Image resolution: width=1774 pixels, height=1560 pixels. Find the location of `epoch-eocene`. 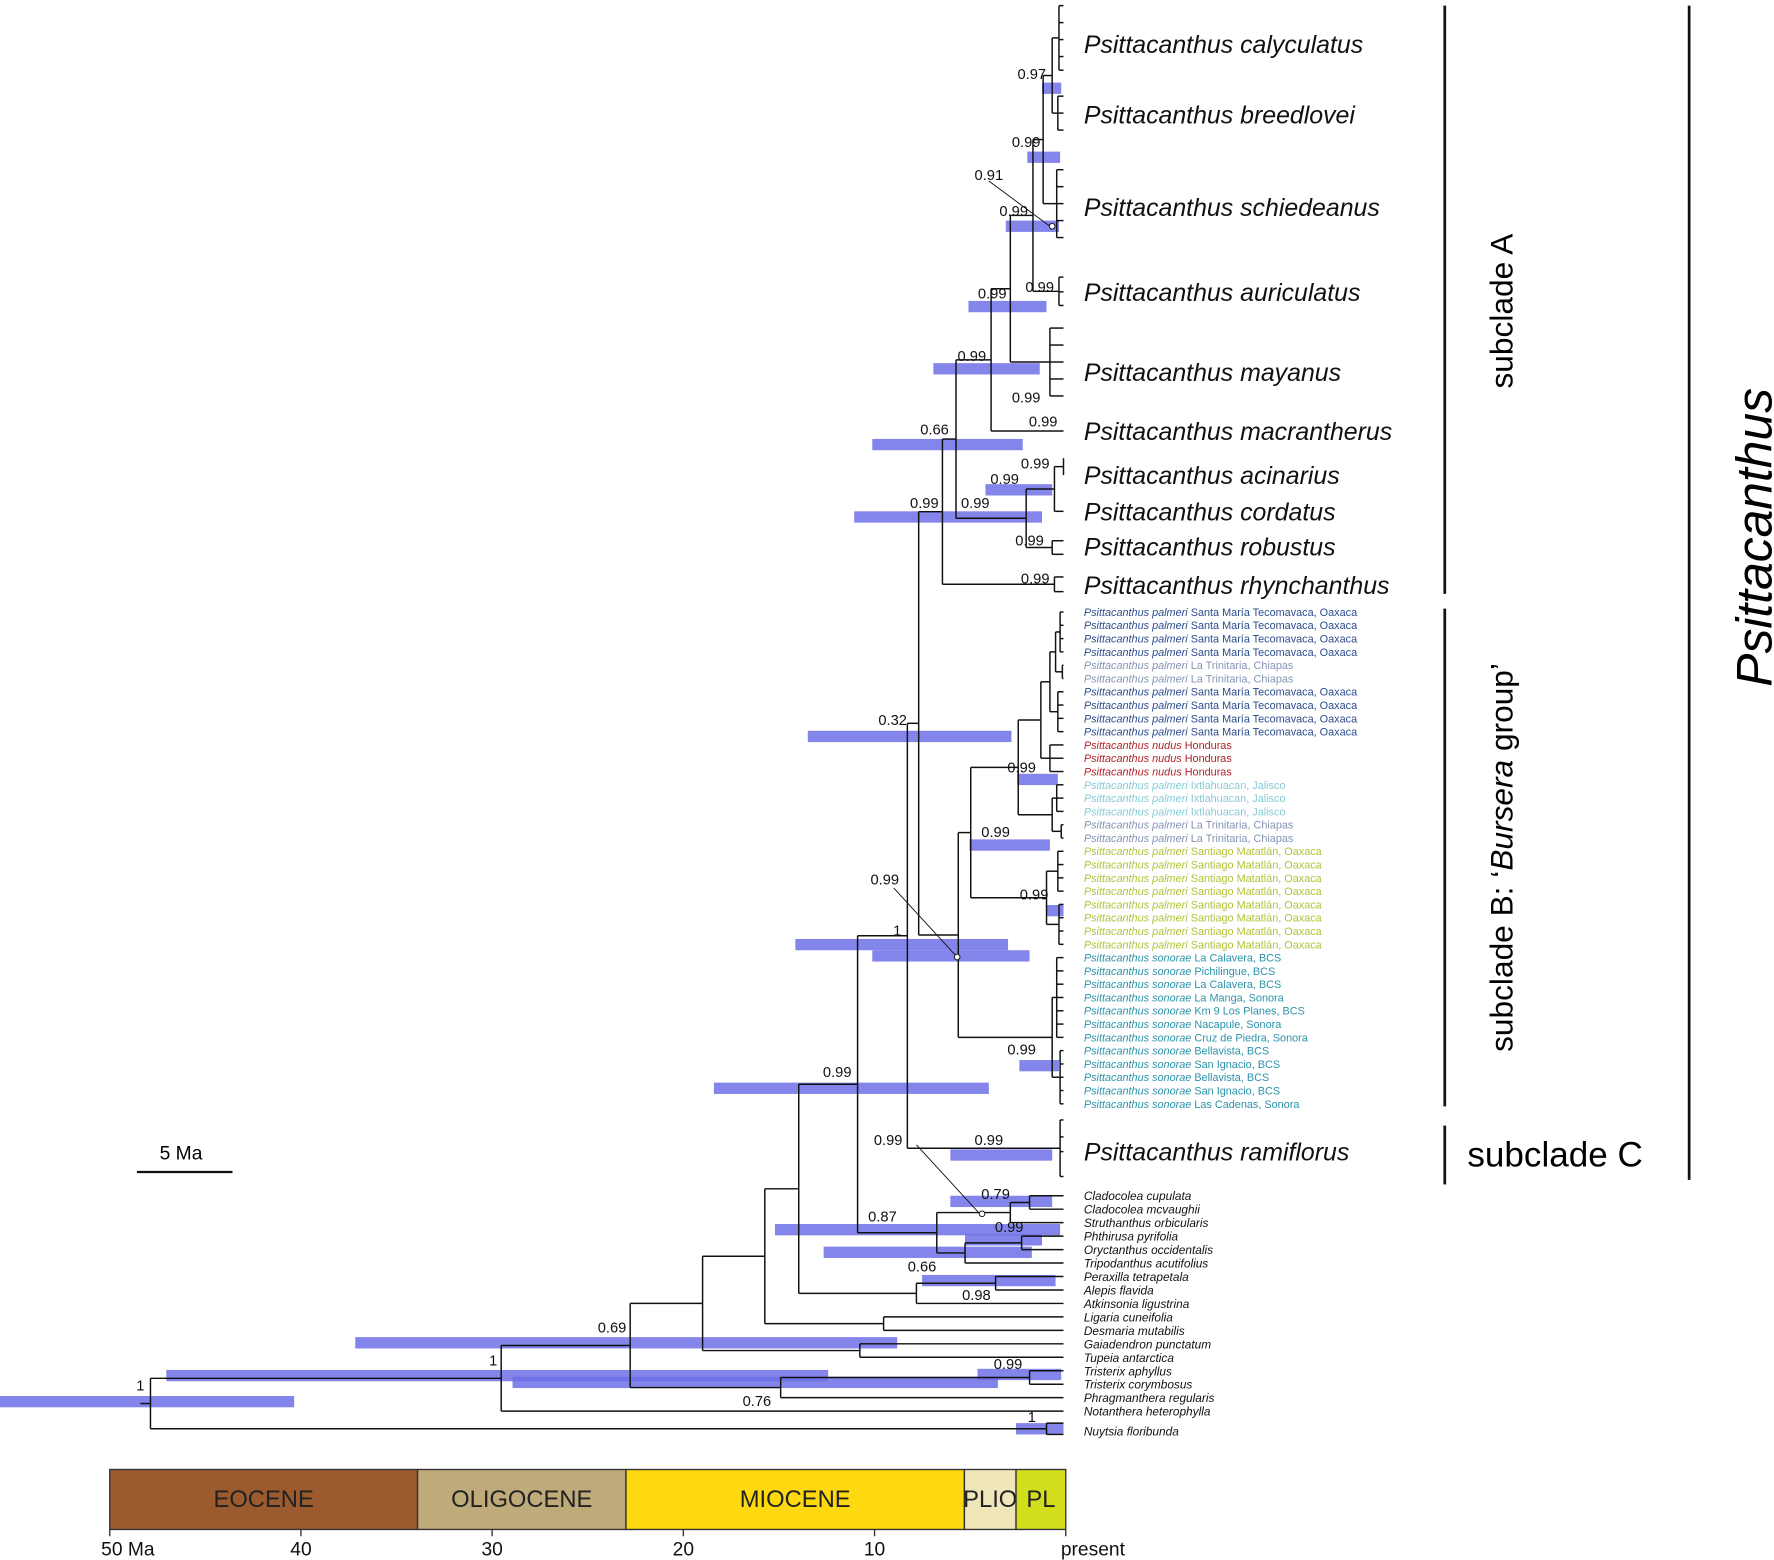

epoch-eocene is located at coordinates (264, 1499).